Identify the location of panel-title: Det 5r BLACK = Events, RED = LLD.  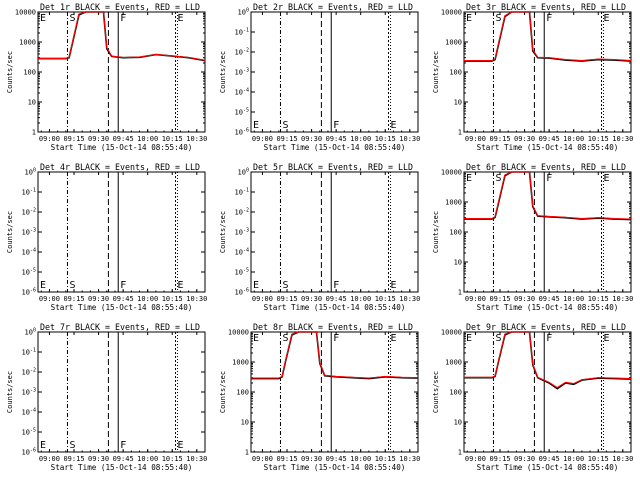
(333, 167).